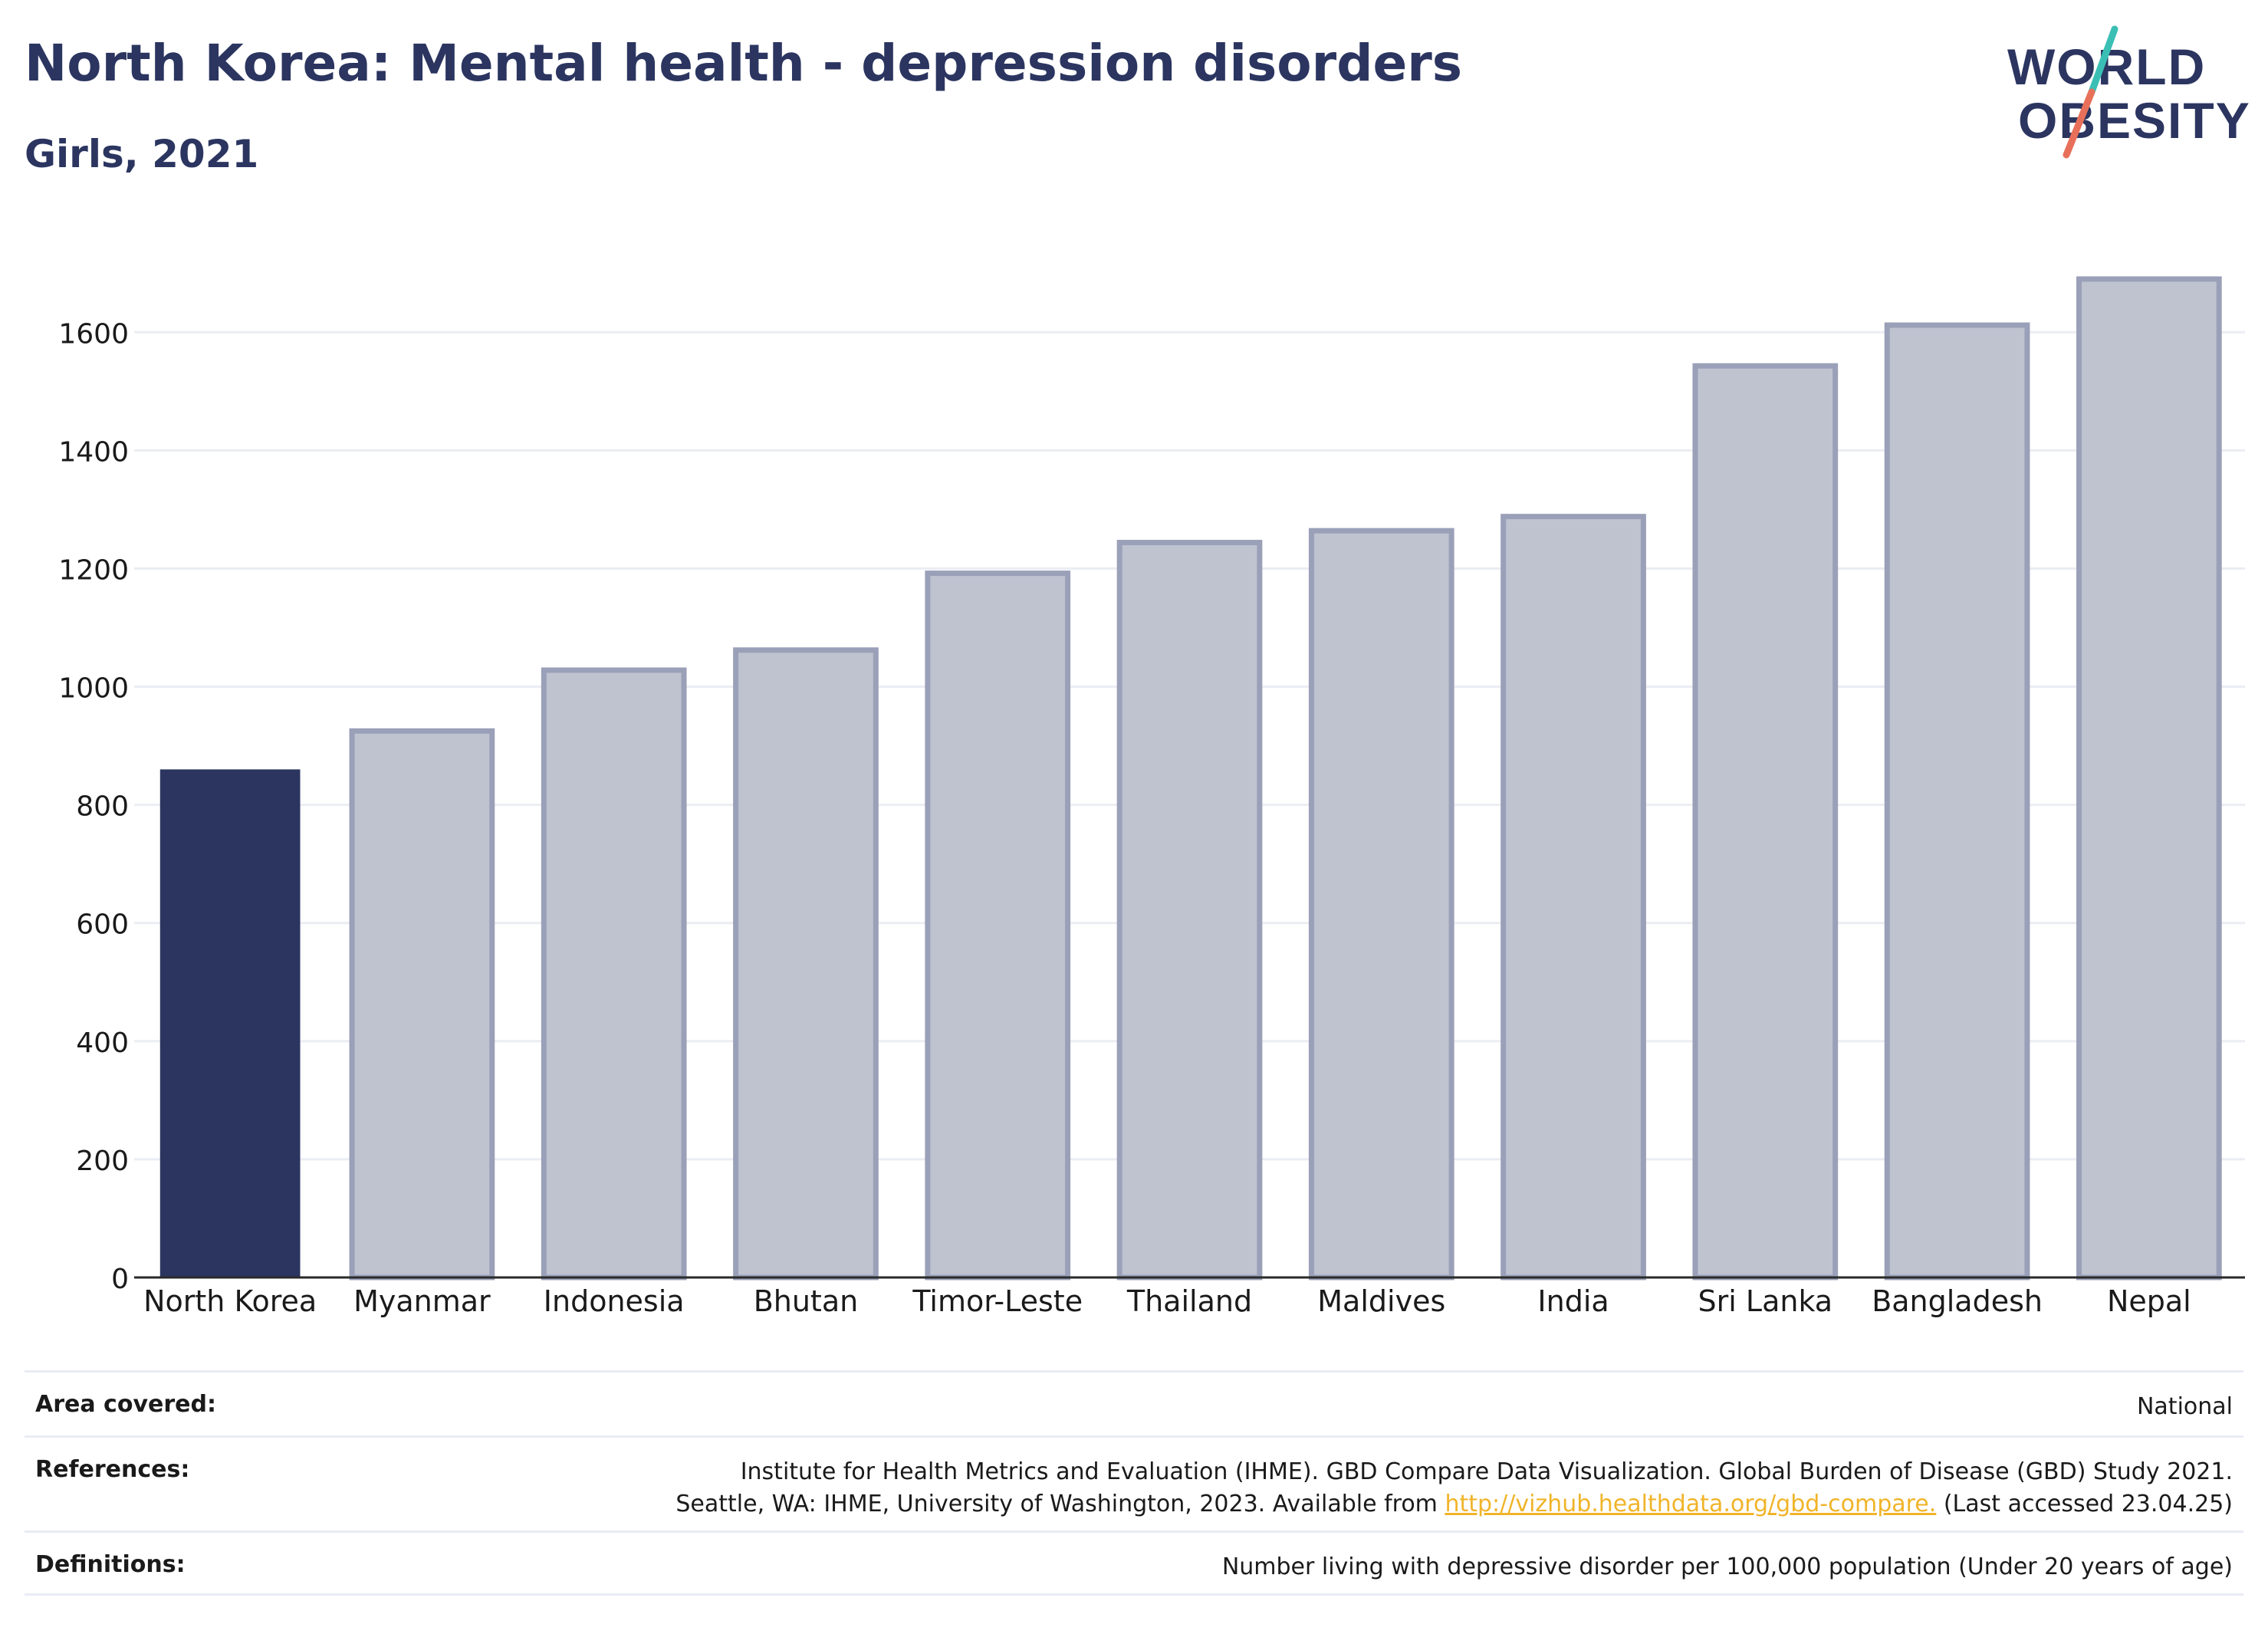 This screenshot has width=2268, height=1634. Describe the element at coordinates (2134, 121) in the screenshot. I see `logo-word-obesity: OBESITY` at that location.